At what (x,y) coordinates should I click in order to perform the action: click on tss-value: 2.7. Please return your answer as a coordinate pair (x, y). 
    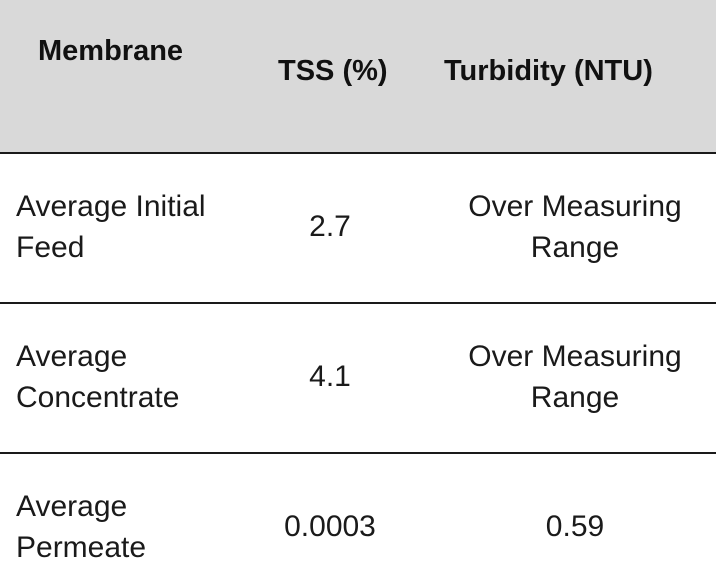
    Looking at the image, I should click on (330, 226).